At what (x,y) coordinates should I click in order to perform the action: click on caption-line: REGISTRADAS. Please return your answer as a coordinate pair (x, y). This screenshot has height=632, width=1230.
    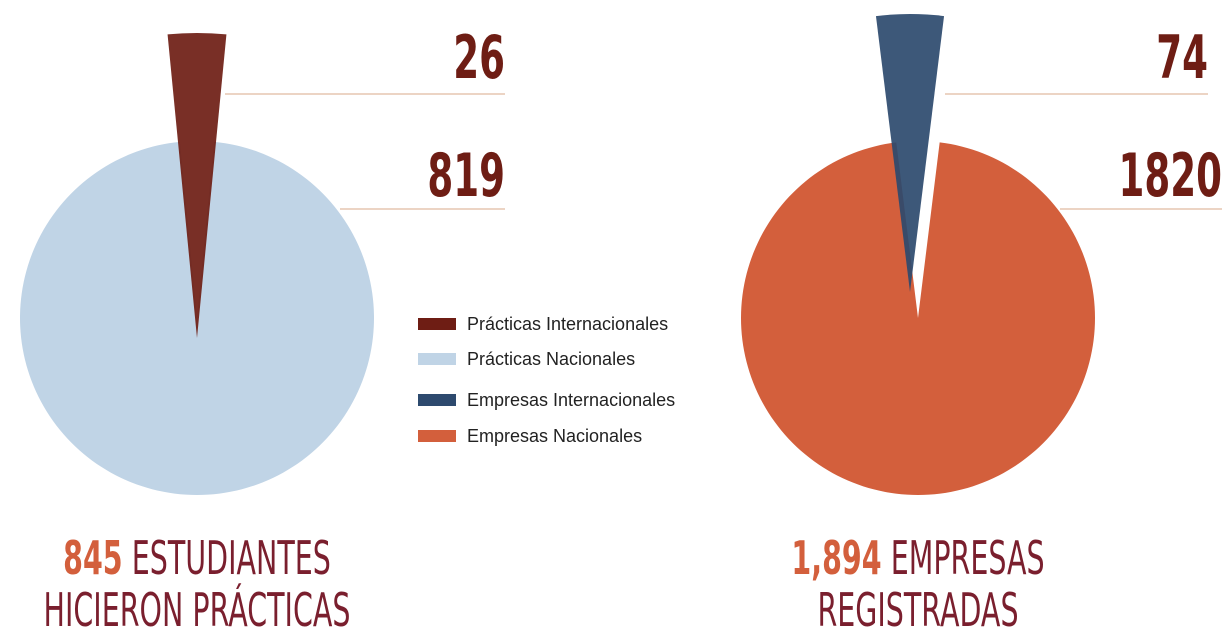
    Looking at the image, I should click on (917, 608).